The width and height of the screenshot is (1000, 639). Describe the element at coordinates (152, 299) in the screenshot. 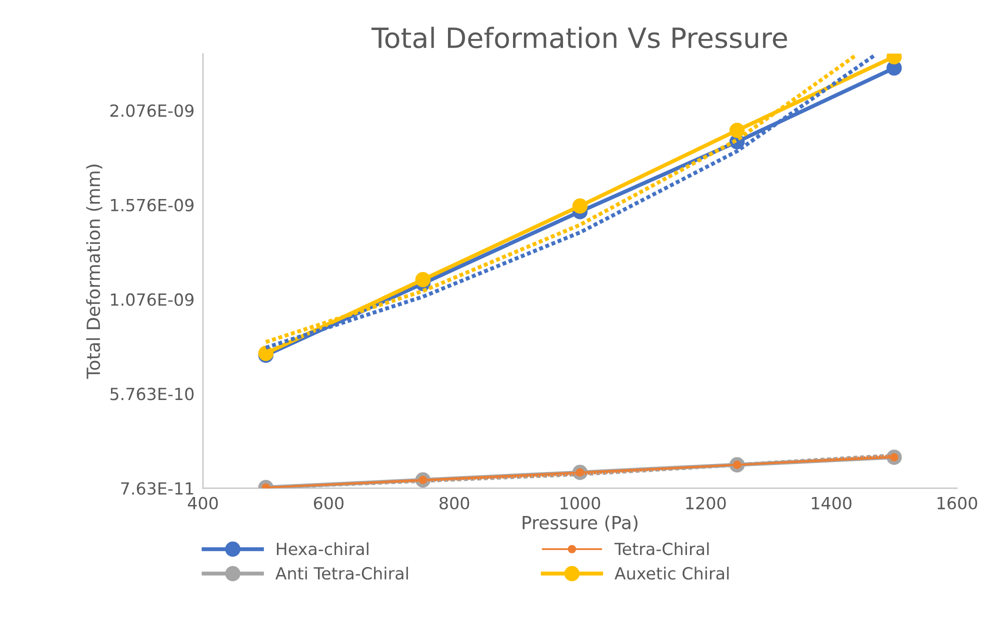

I see `y-tick-label: 1.076E-09` at that location.